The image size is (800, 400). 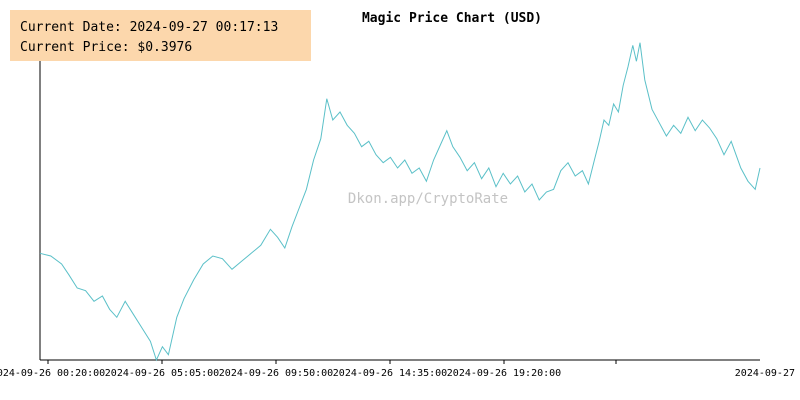 What do you see at coordinates (204, 27) in the screenshot?
I see `current-date-value: 2024-09-27 00:17:13` at bounding box center [204, 27].